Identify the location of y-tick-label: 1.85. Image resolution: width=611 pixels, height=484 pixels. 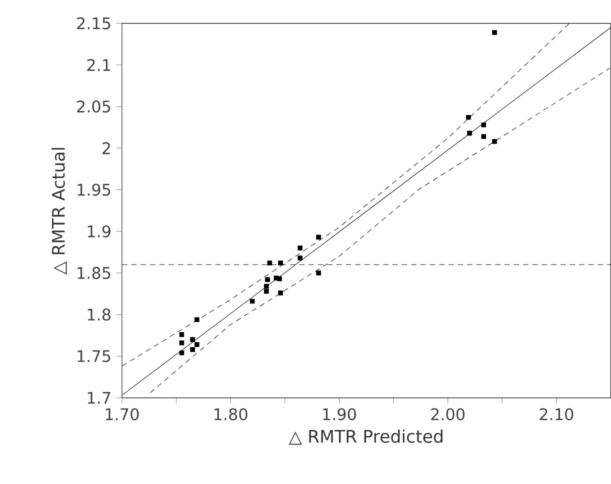
(94, 273).